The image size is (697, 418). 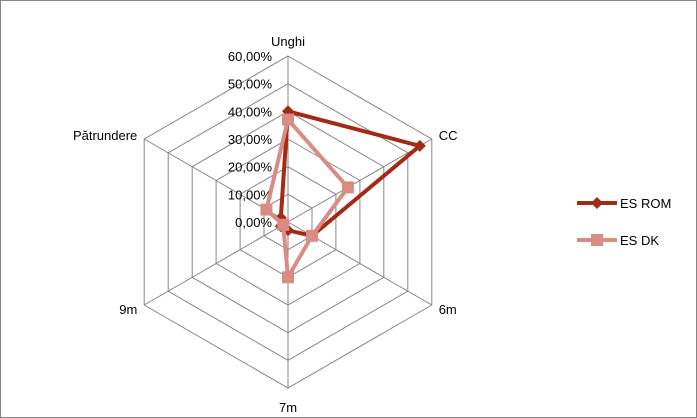 I want to click on data-series, so click(x=343, y=194).